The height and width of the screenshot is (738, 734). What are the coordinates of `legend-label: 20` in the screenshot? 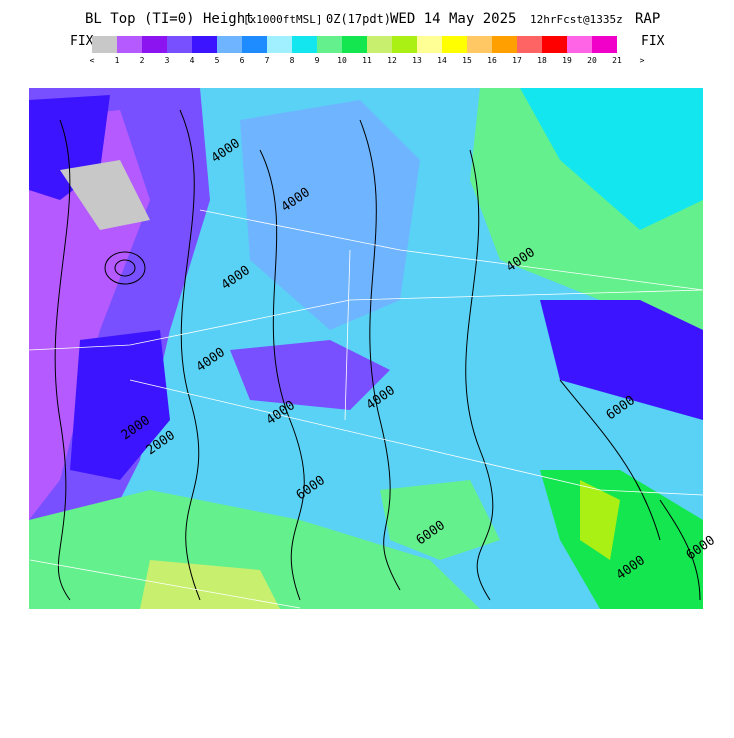 It's located at (592, 60).